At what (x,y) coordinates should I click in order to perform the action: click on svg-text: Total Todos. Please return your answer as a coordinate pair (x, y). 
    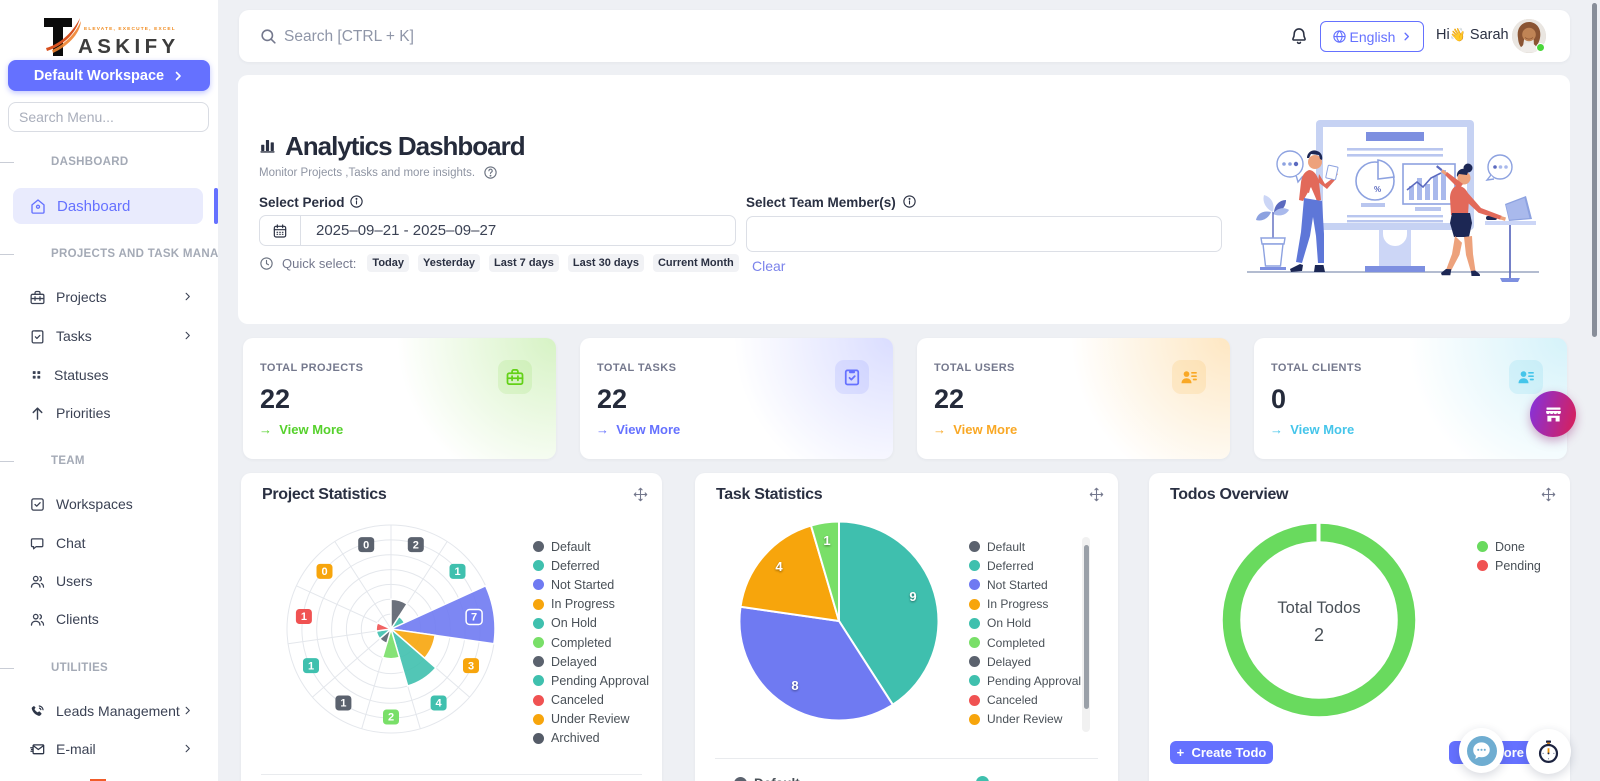
    Looking at the image, I should click on (1318, 608).